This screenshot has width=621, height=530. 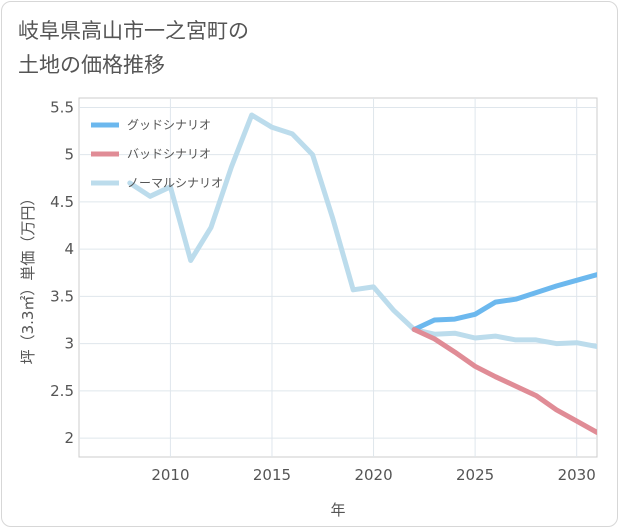 What do you see at coordinates (28, 278) in the screenshot?
I see `y-axis-label: 坪（3.3㎡）単価（万円）` at bounding box center [28, 278].